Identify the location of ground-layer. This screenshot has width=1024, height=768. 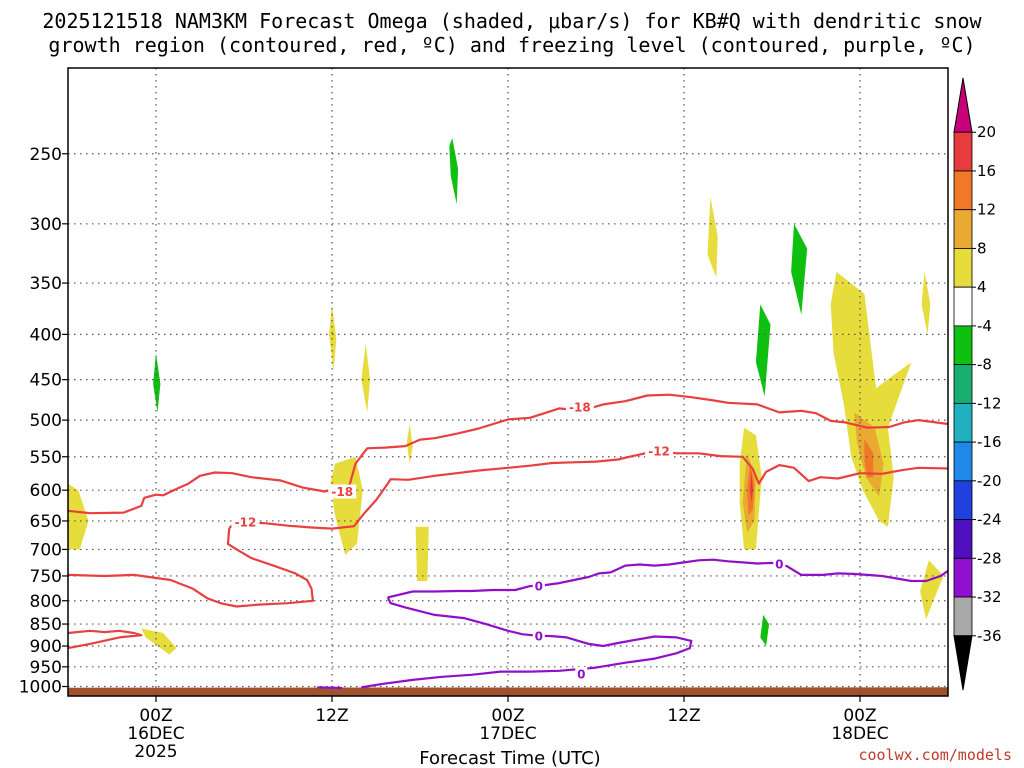
(508, 691).